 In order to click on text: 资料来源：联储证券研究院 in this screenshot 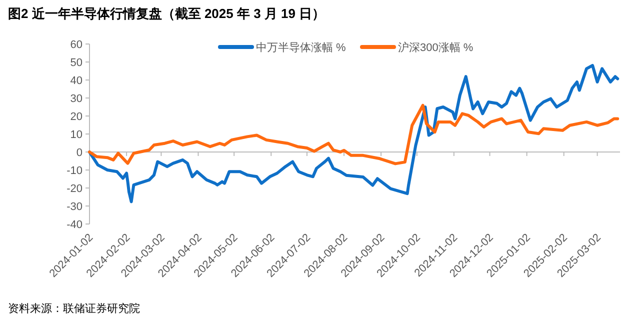, I will do `click(74, 308)`.